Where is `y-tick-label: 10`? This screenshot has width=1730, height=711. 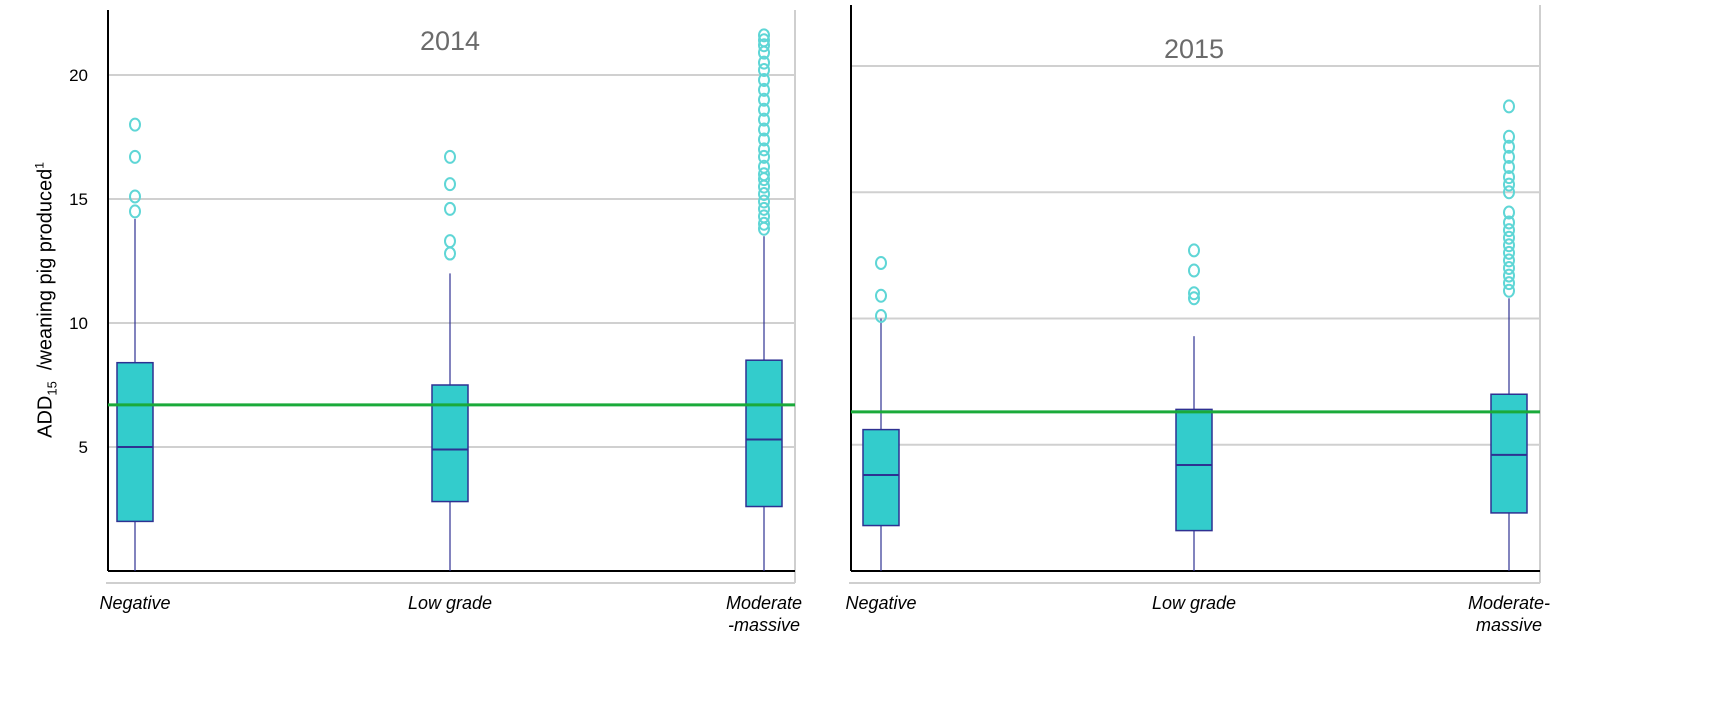 y-tick-label: 10 is located at coordinates (78, 323).